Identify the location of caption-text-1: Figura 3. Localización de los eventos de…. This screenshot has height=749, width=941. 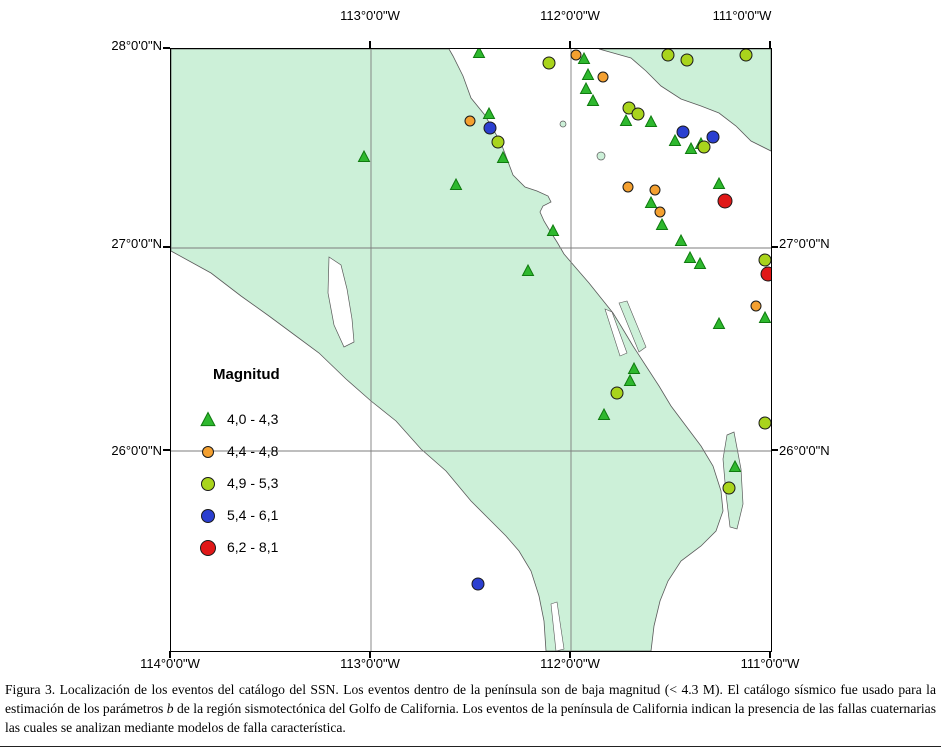
(470, 699).